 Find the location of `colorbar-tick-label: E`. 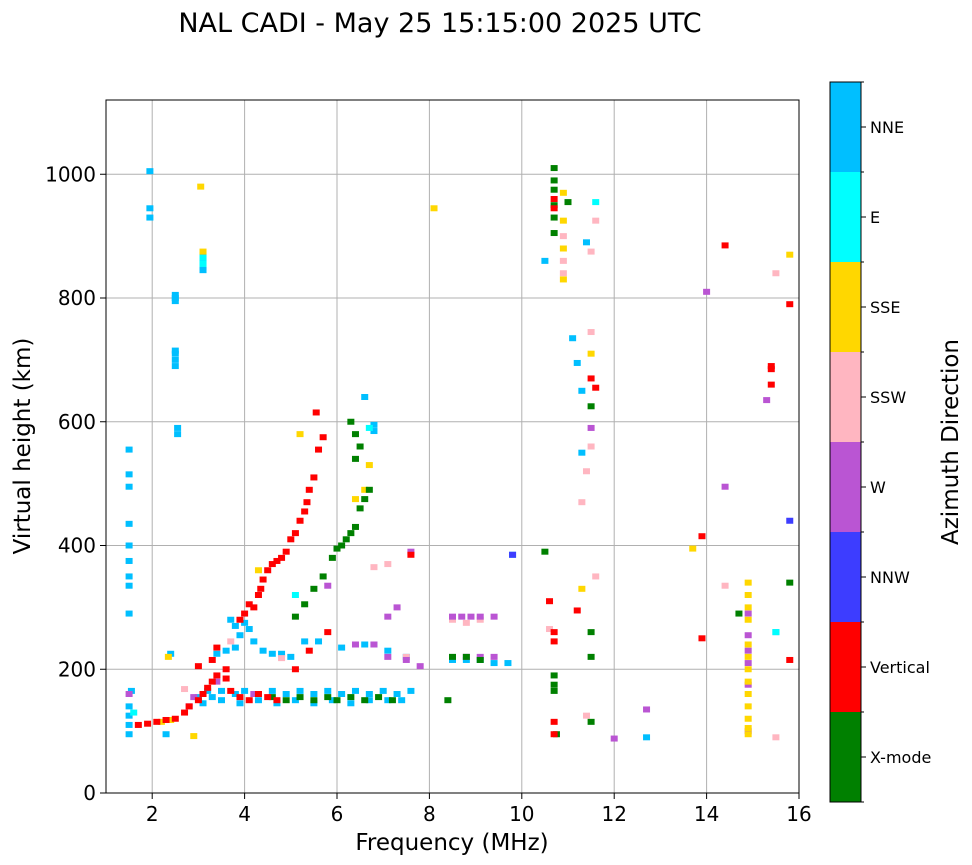

colorbar-tick-label: E is located at coordinates (875, 217).